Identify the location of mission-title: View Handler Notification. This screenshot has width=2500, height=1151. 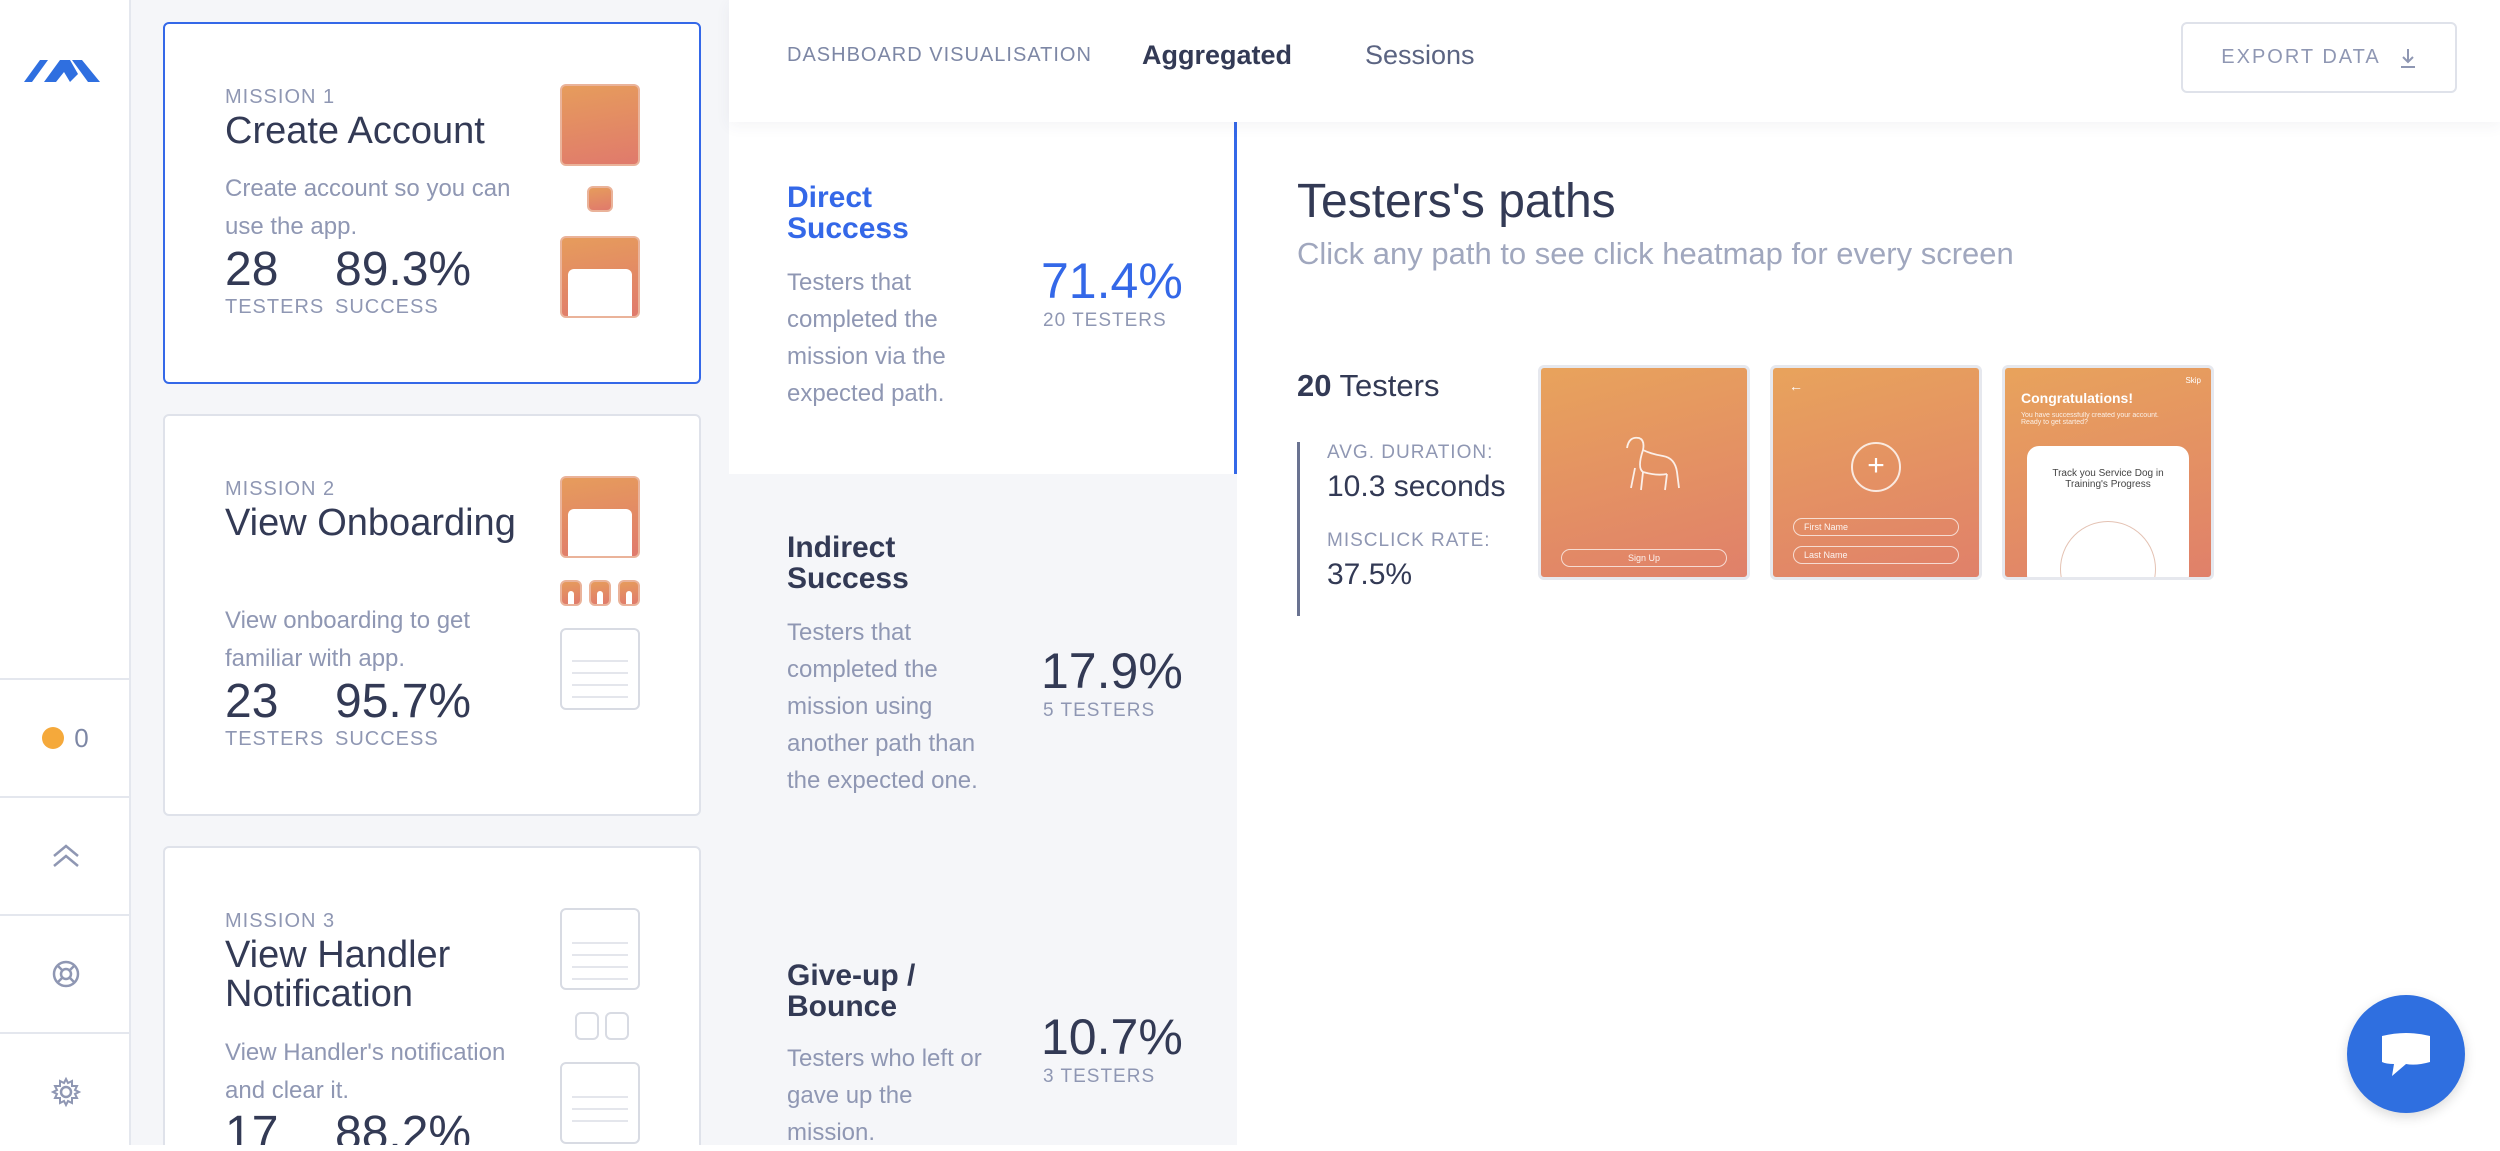
(338, 974).